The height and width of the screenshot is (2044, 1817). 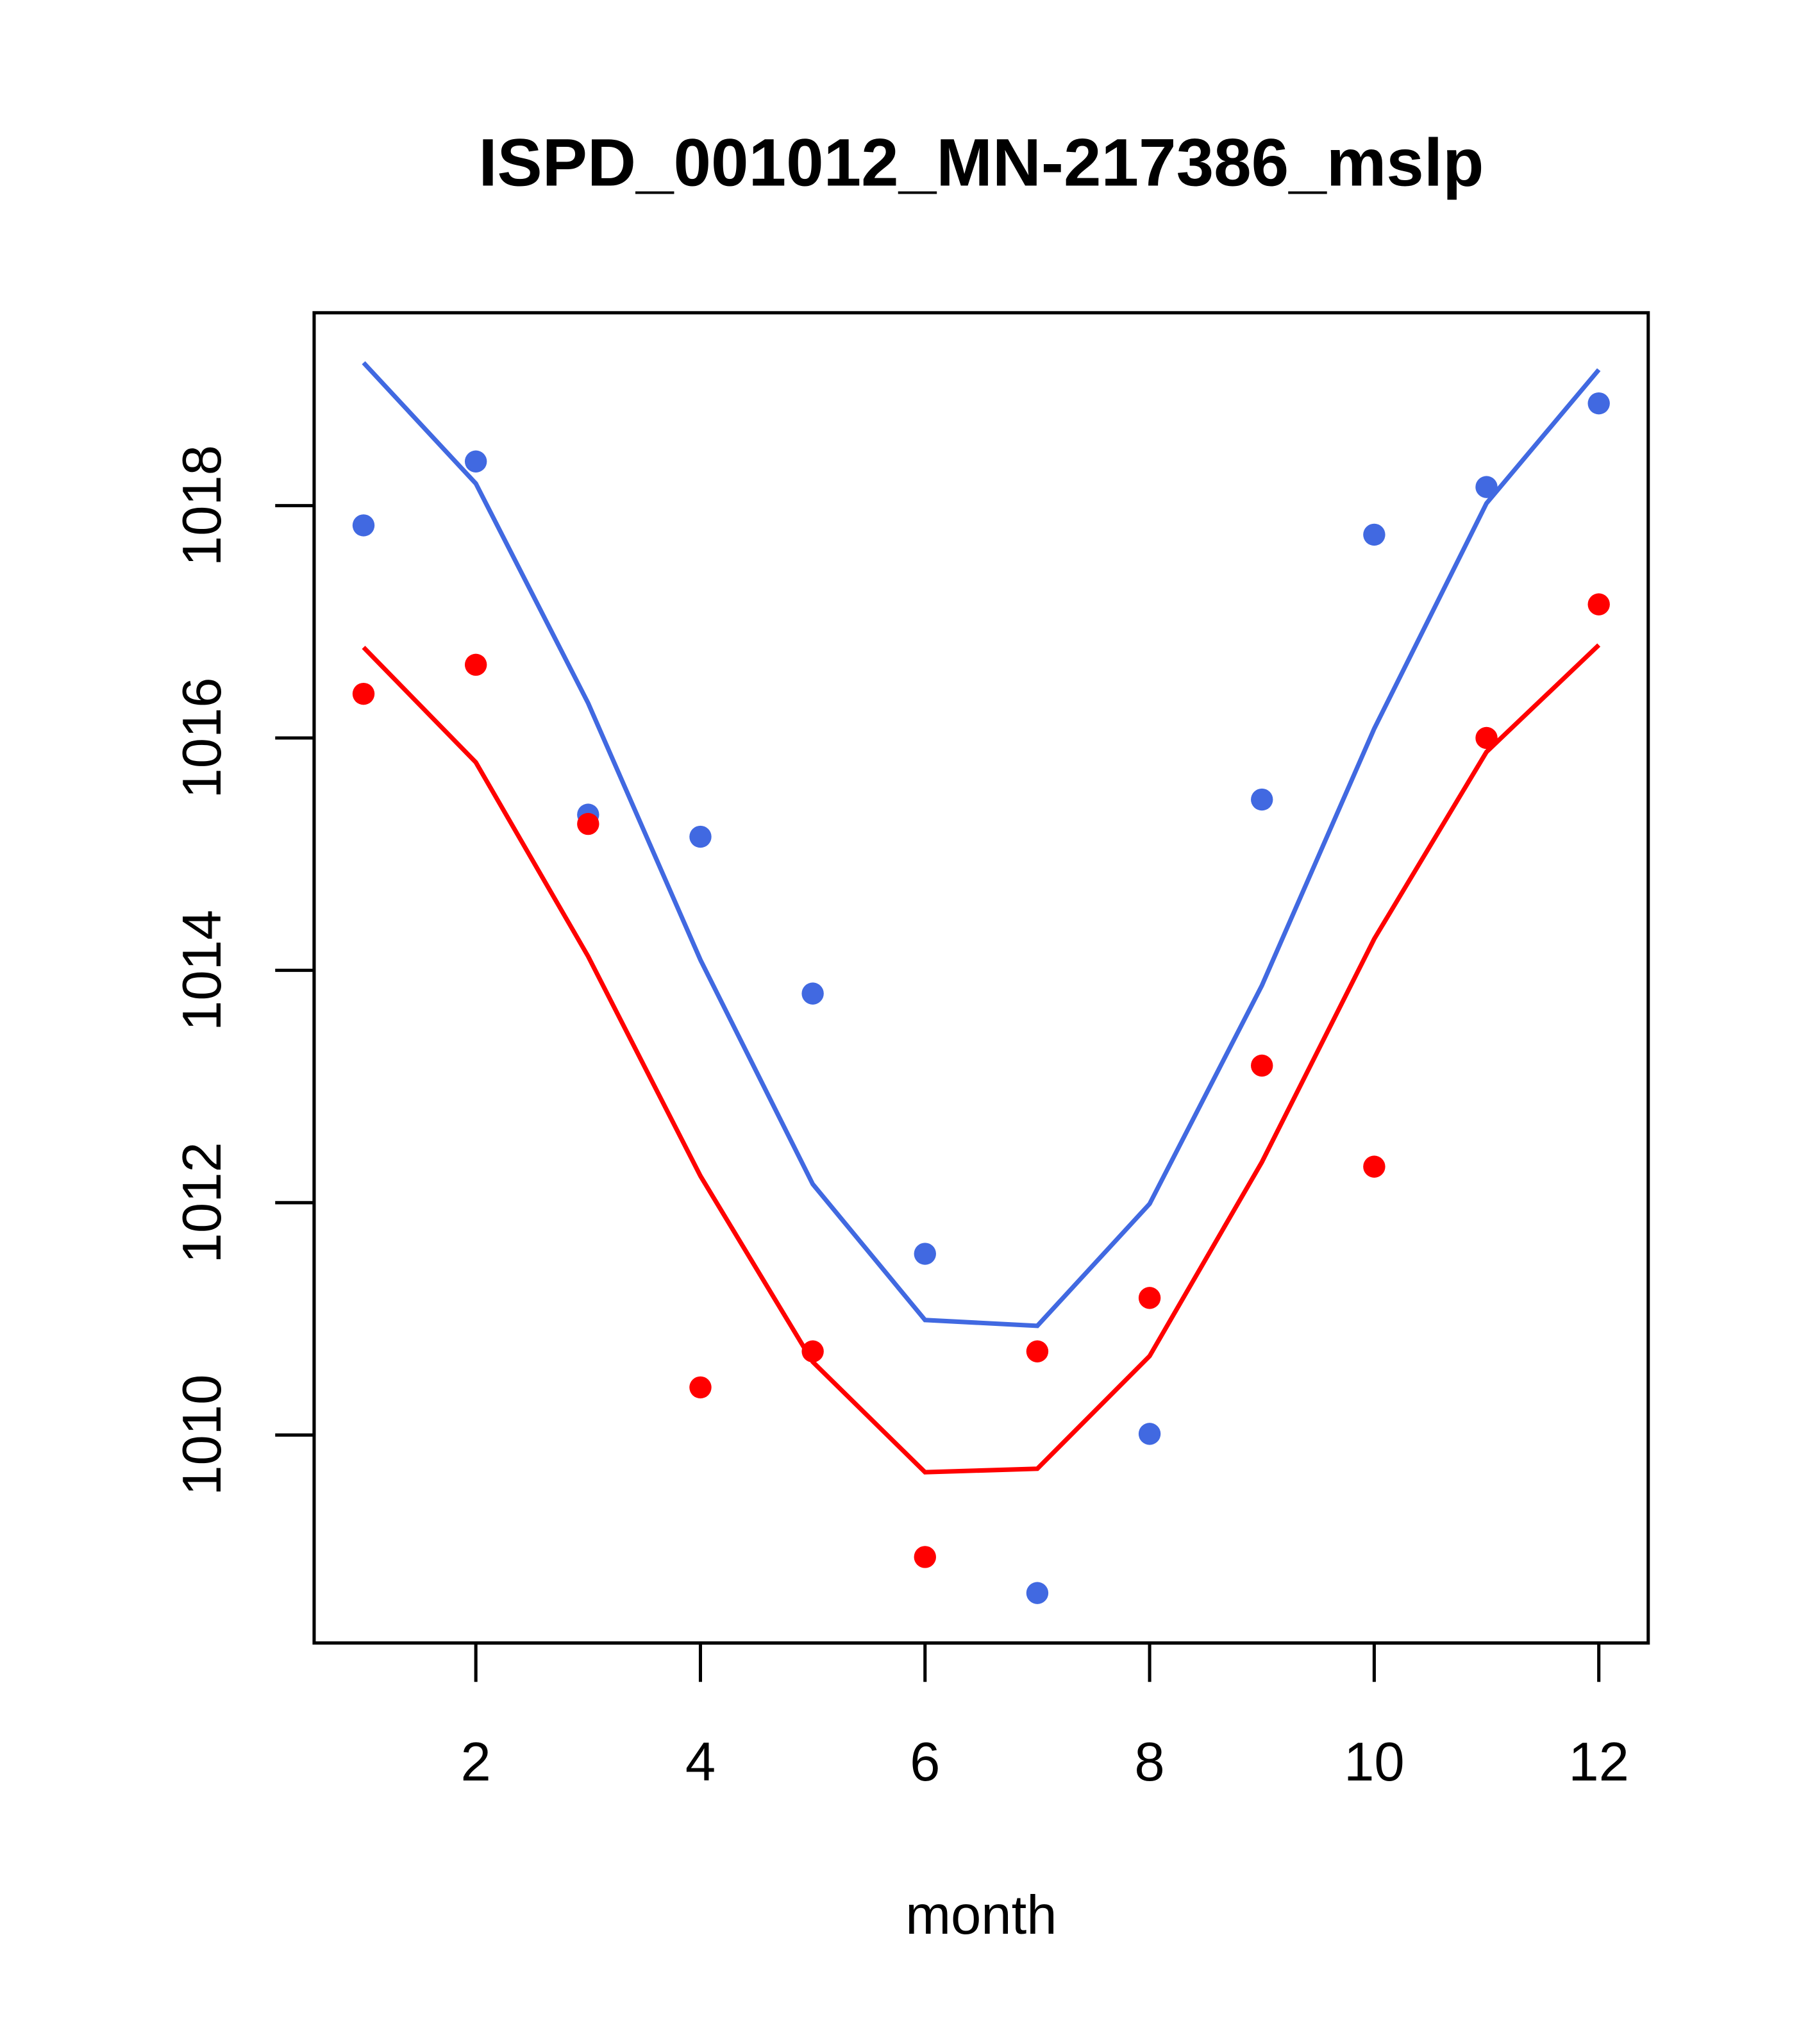 I want to click on x-axis: 2 4 6 8 10 12, so click(x=1045, y=1717).